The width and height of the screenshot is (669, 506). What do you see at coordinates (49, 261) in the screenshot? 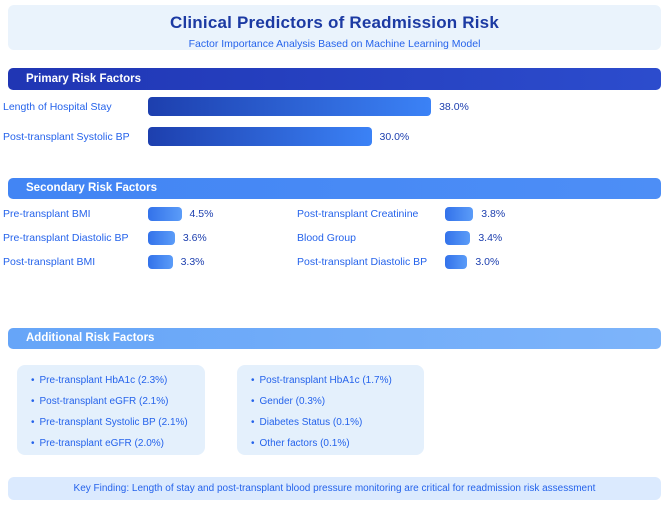
I see `bar-label: Post-transplant BMI` at bounding box center [49, 261].